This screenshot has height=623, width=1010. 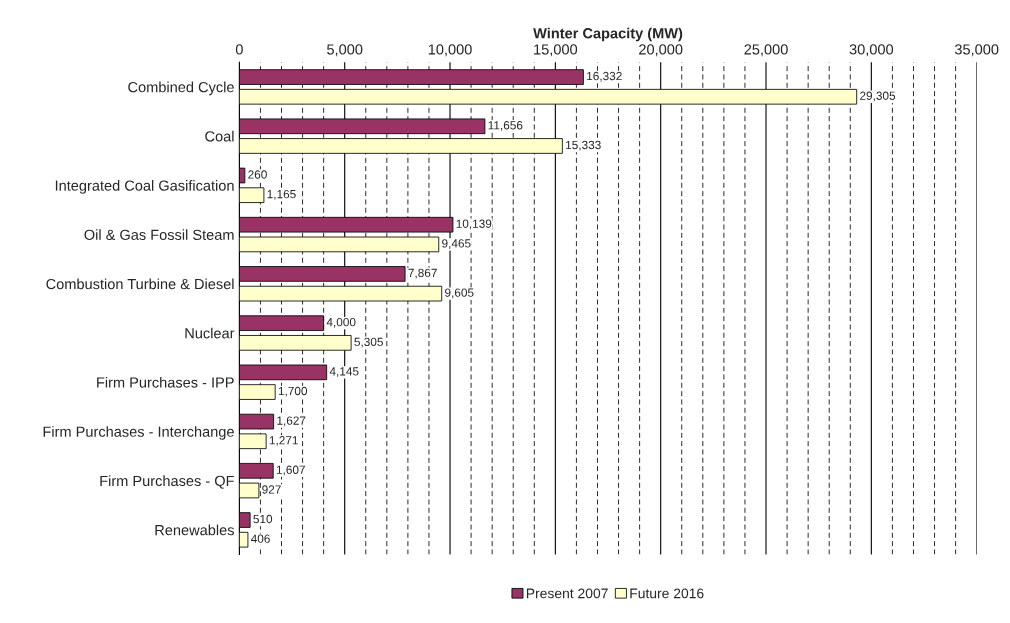 I want to click on data-label: 9,465, so click(x=456, y=244).